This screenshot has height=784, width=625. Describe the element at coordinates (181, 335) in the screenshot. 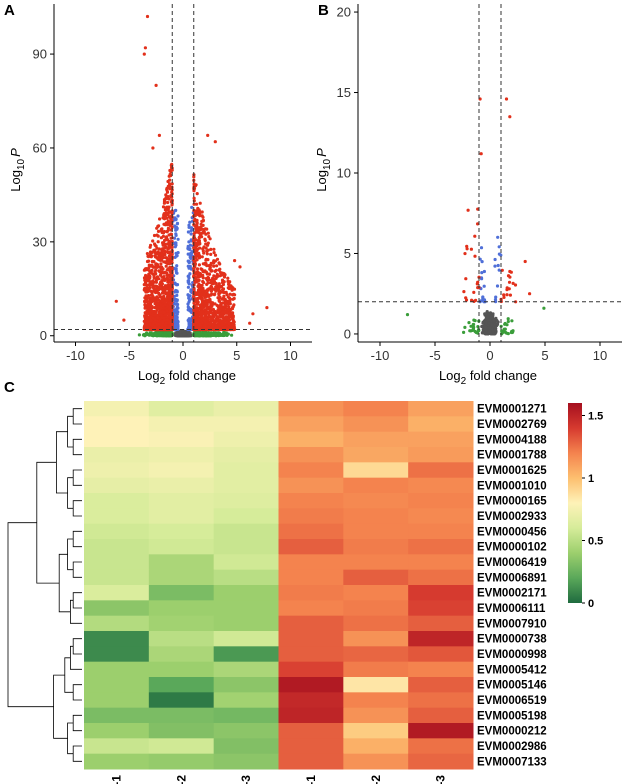

I see `point-not-significant` at that location.